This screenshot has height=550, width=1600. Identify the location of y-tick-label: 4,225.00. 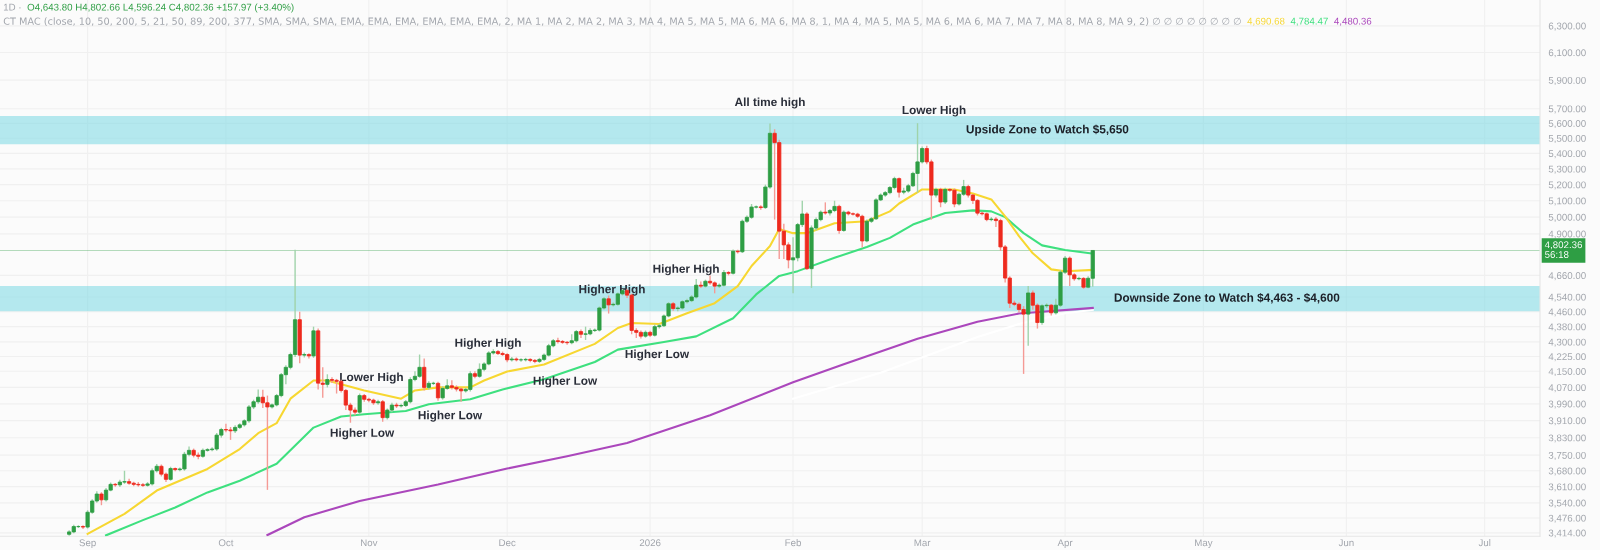
(1567, 357).